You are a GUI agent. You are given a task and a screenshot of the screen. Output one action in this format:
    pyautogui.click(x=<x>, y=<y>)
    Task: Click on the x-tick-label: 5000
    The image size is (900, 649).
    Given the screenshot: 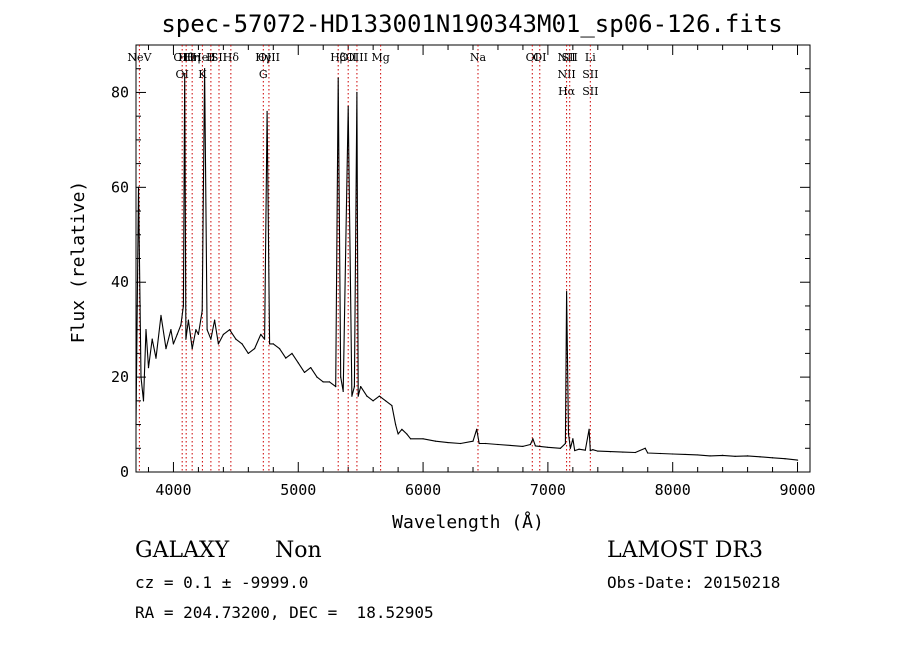 What is the action you would take?
    pyautogui.click(x=298, y=490)
    